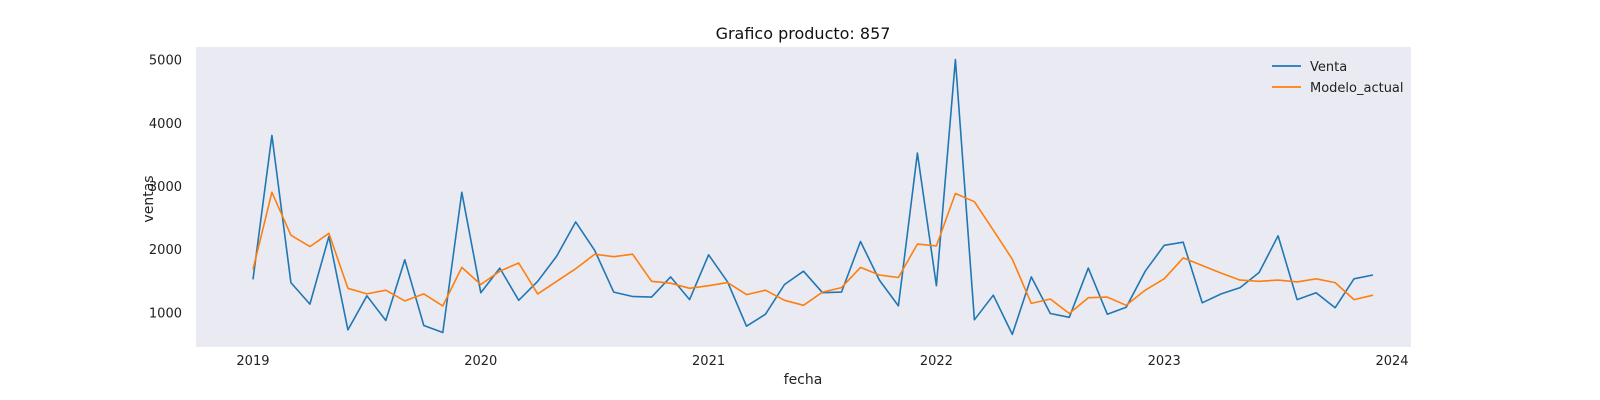 This screenshot has height=400, width=1600. I want to click on y-axis: 1000 2000 3000 4000 5000, so click(165, 188).